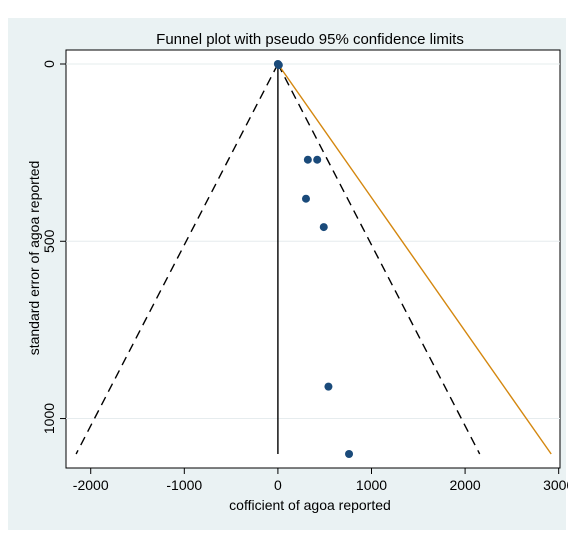  I want to click on x-tick-label-3: 1000, so click(371, 485).